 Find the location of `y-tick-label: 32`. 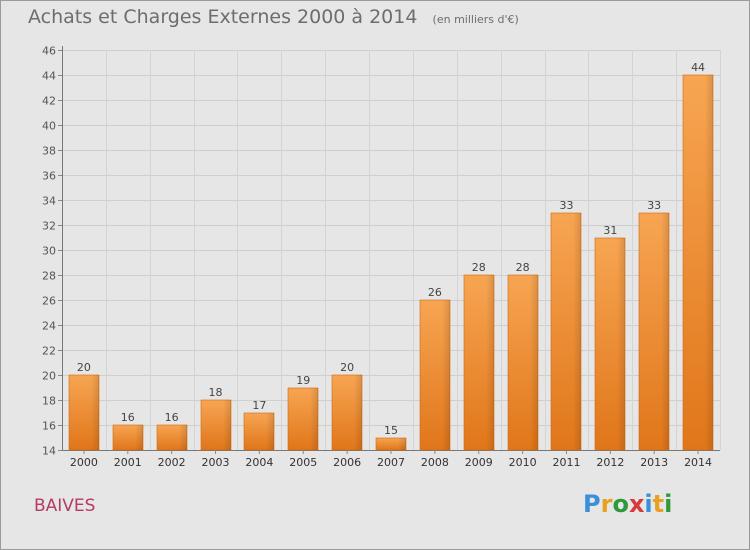

y-tick-label: 32 is located at coordinates (49, 226).